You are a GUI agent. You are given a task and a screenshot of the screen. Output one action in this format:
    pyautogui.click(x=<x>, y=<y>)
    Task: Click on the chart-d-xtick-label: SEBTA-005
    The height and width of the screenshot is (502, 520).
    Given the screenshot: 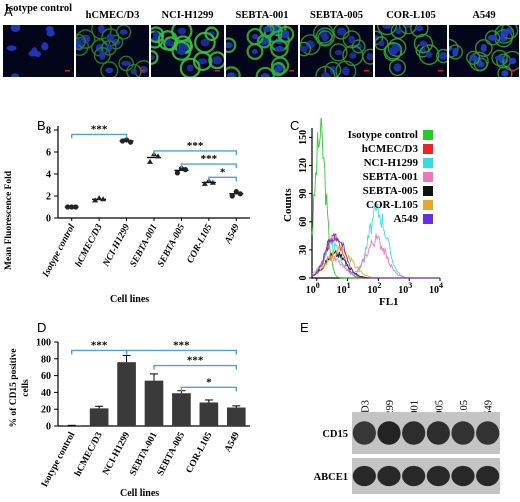 What is the action you would take?
    pyautogui.click(x=171, y=454)
    